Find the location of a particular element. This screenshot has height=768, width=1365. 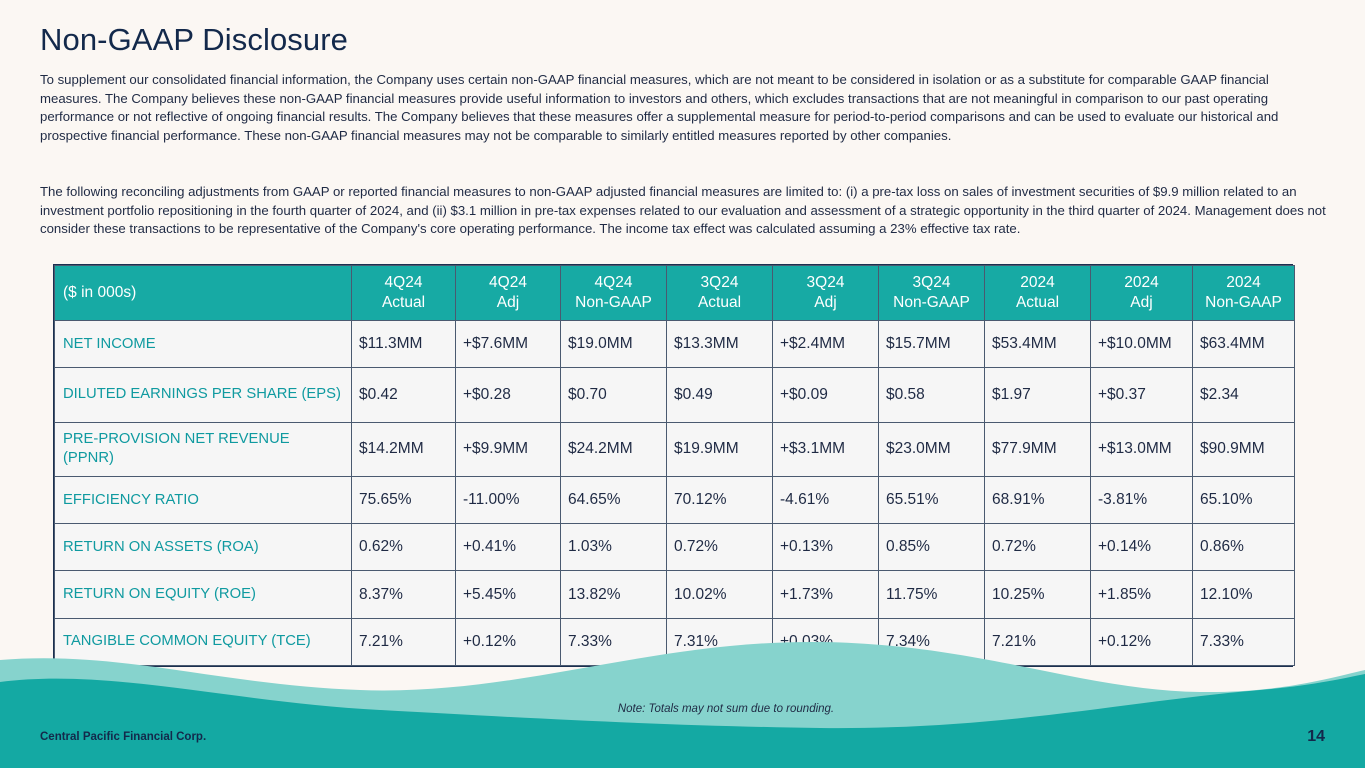

table-cell: 68.91% is located at coordinates (1037, 500).